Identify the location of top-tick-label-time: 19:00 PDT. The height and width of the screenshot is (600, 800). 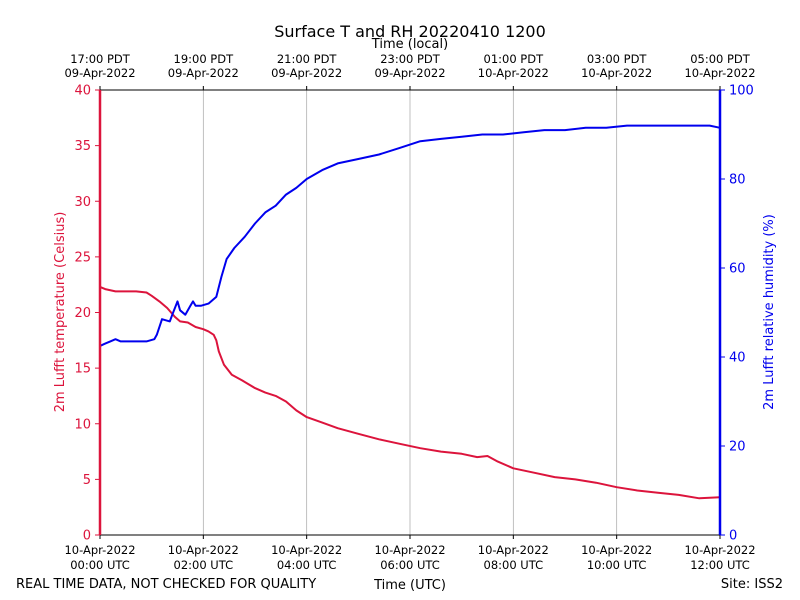
(204, 59).